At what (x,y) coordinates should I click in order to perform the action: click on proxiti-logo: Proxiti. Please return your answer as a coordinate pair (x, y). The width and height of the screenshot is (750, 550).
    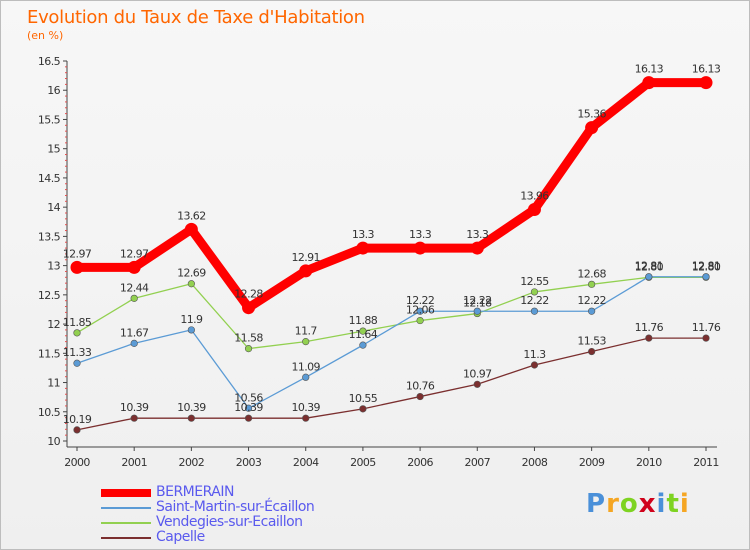
    Looking at the image, I should click on (638, 504).